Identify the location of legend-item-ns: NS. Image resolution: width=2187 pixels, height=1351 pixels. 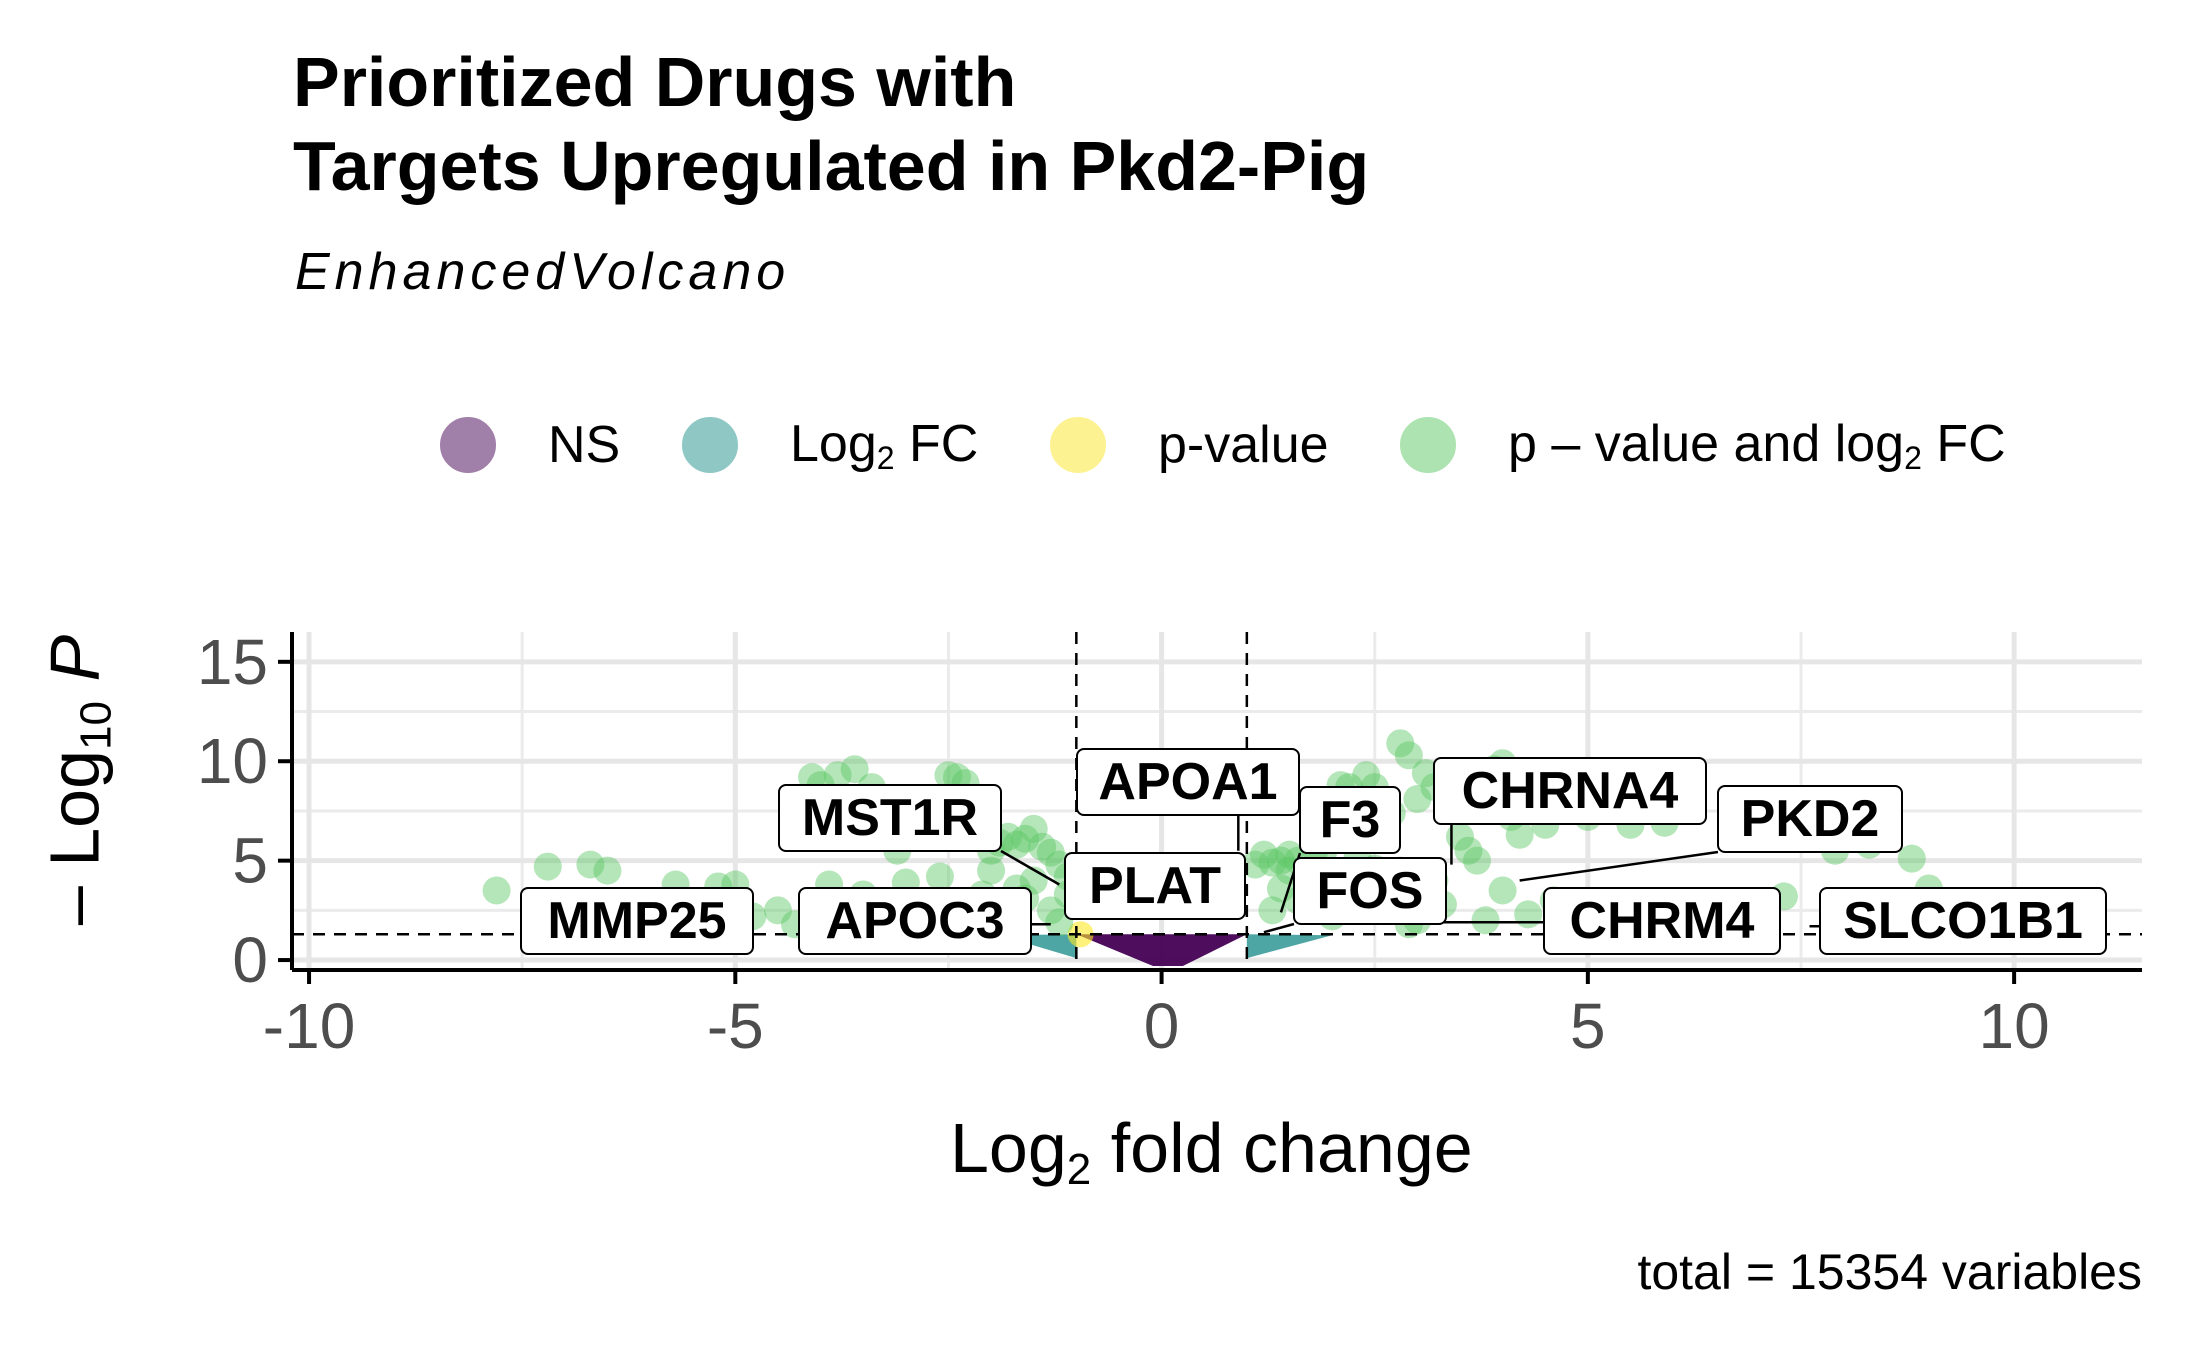
(530, 445).